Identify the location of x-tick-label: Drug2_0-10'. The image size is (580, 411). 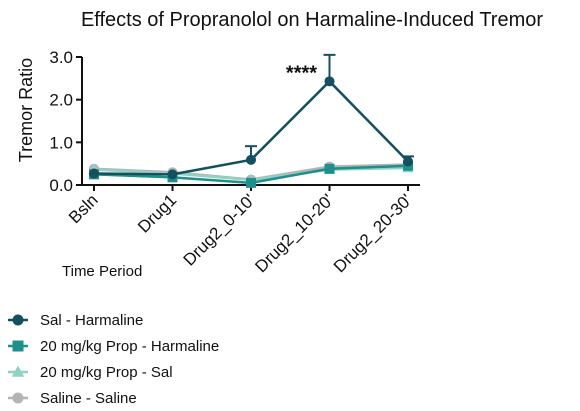
(219, 229).